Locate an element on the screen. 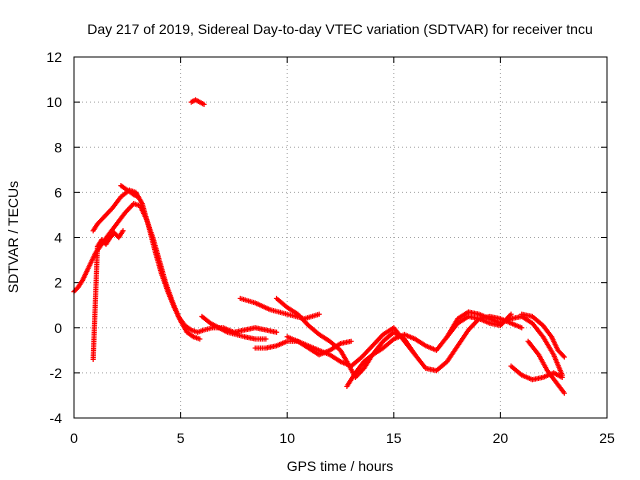 Image resolution: width=640 pixels, height=480 pixels. x-axis-label: GPS time / hours is located at coordinates (340, 466).